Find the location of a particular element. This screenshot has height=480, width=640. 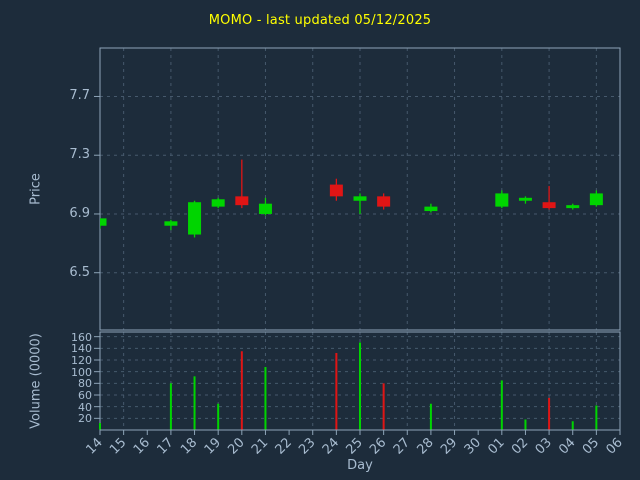

x-tick-label: 29 is located at coordinates (449, 446).